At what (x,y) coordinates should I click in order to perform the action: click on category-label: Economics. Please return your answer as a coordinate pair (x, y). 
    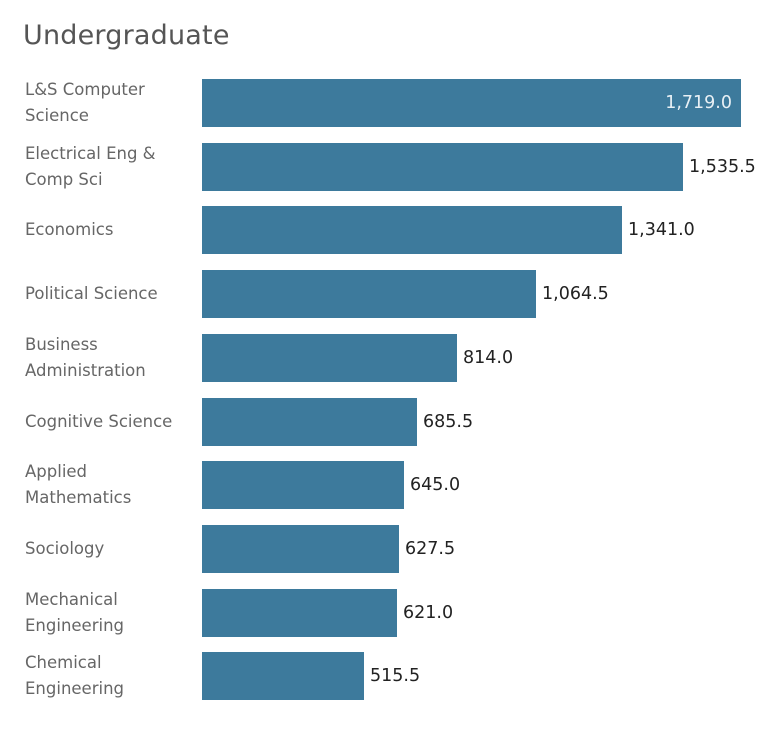
    Looking at the image, I should click on (110, 230).